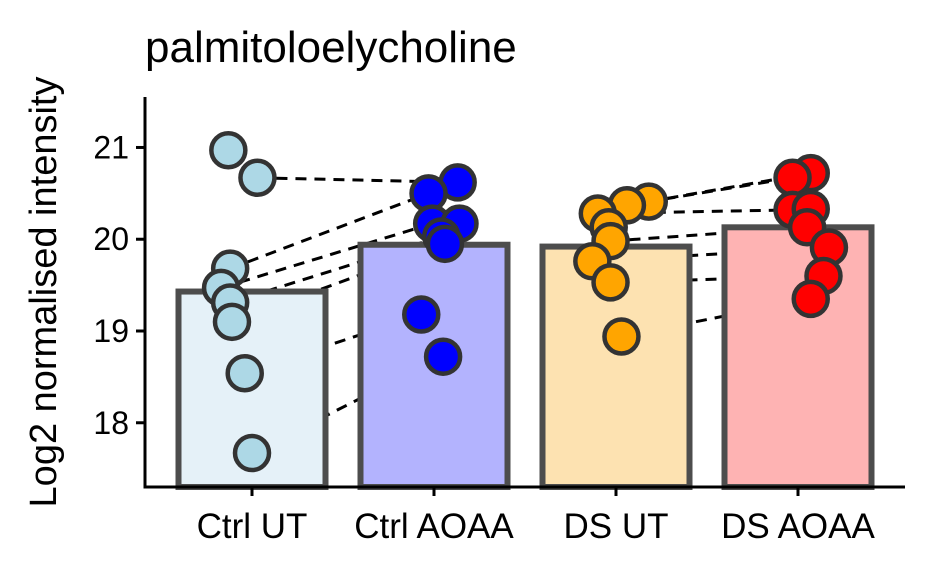 The image size is (930, 570). What do you see at coordinates (111, 331) in the screenshot?
I see `y-tick-label-19: 19` at bounding box center [111, 331].